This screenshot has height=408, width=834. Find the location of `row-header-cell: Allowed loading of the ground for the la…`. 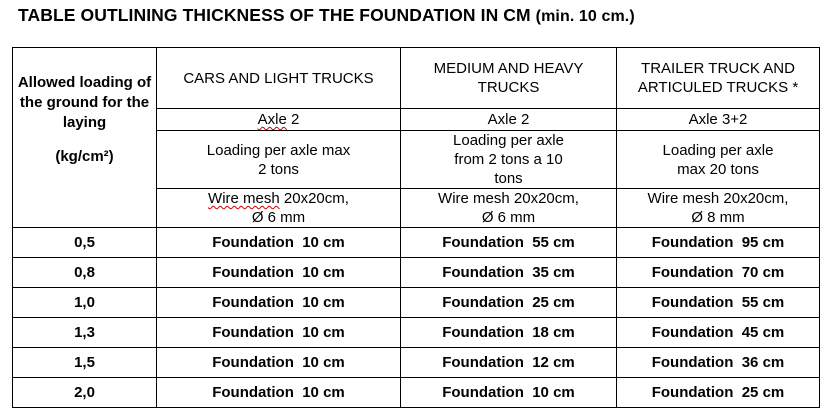

row-header-cell: Allowed loading of the ground for the la… is located at coordinates (84, 137).